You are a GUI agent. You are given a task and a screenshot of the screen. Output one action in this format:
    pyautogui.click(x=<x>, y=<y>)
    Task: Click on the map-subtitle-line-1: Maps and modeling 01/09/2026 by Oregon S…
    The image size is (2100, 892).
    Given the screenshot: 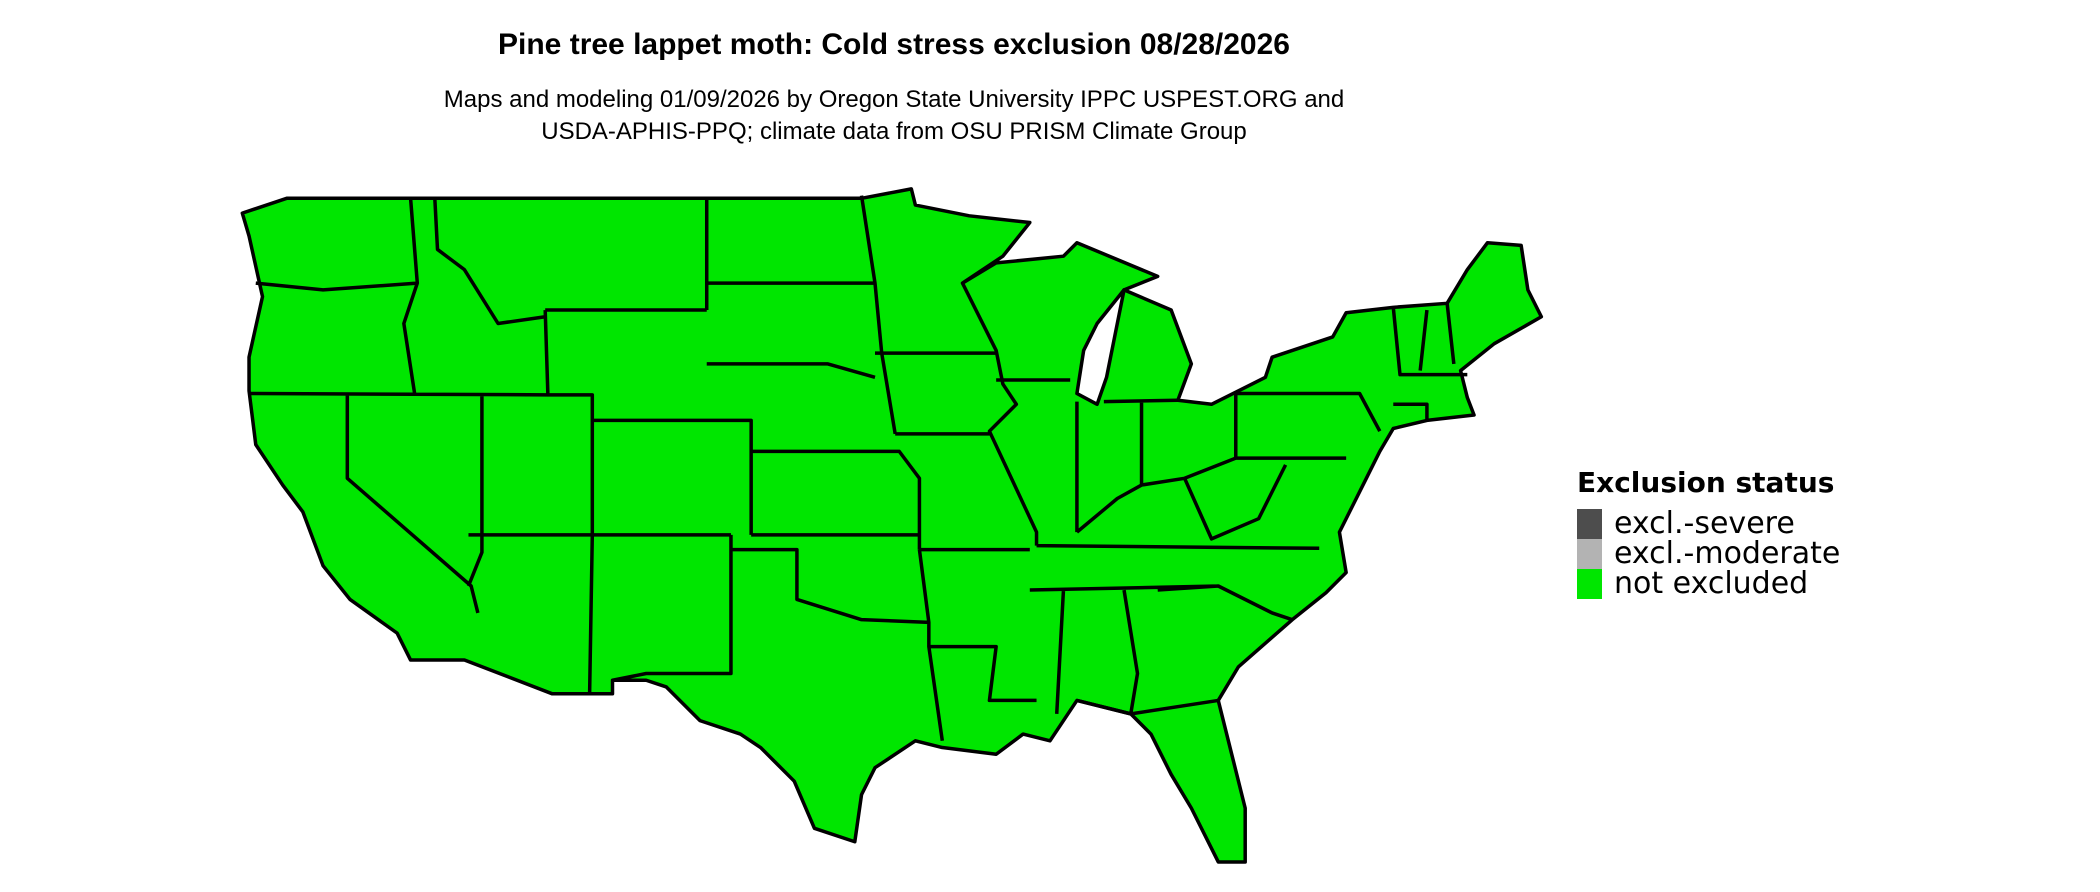 What is the action you would take?
    pyautogui.click(x=894, y=99)
    